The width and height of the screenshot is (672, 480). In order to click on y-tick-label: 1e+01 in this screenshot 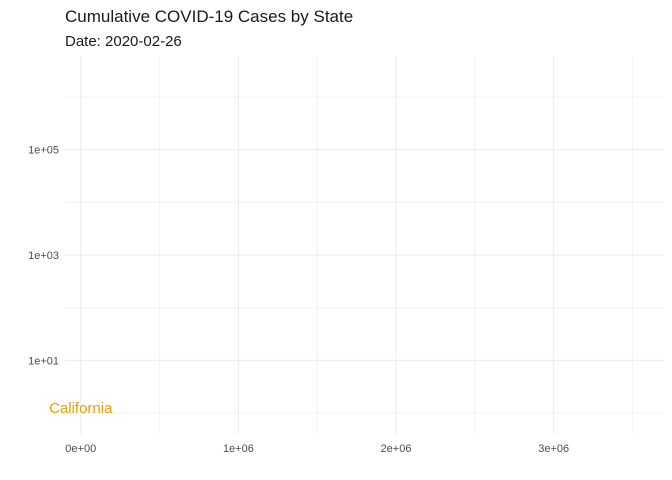, I will do `click(43, 361)`.